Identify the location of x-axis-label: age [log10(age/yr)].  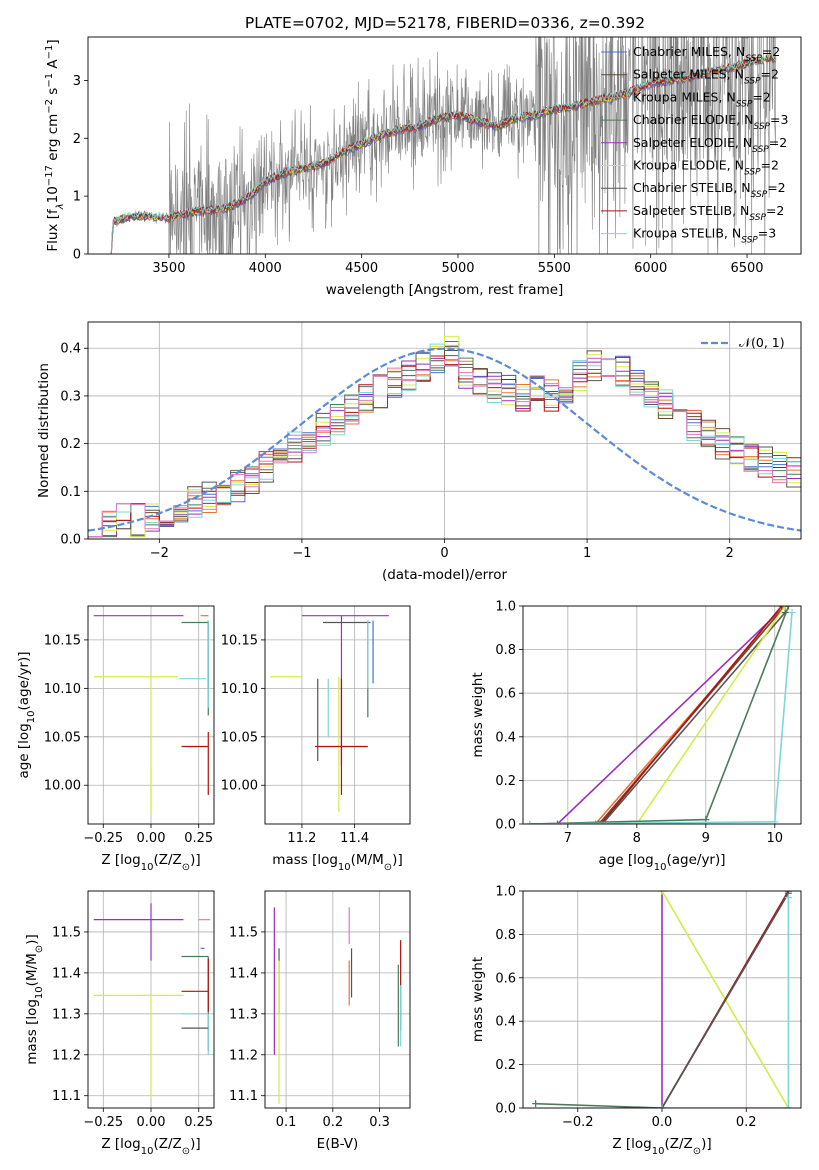
(661, 862).